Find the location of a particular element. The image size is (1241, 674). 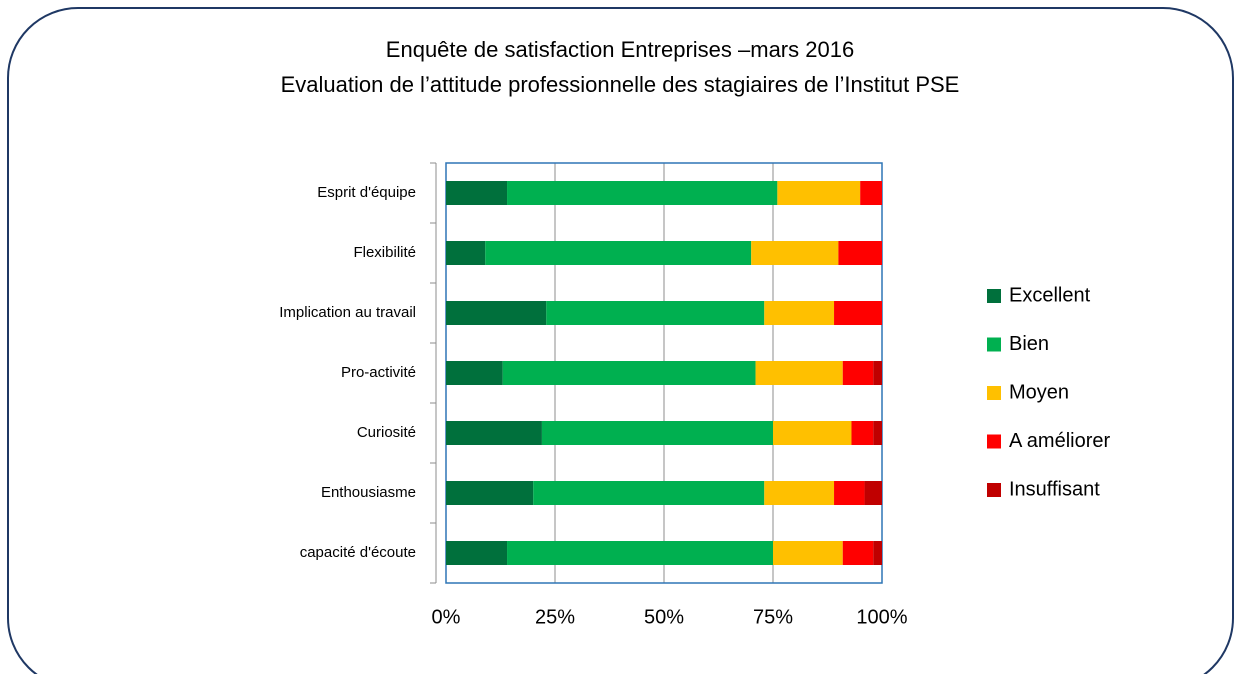

x-tick-label: 50% is located at coordinates (664, 617).